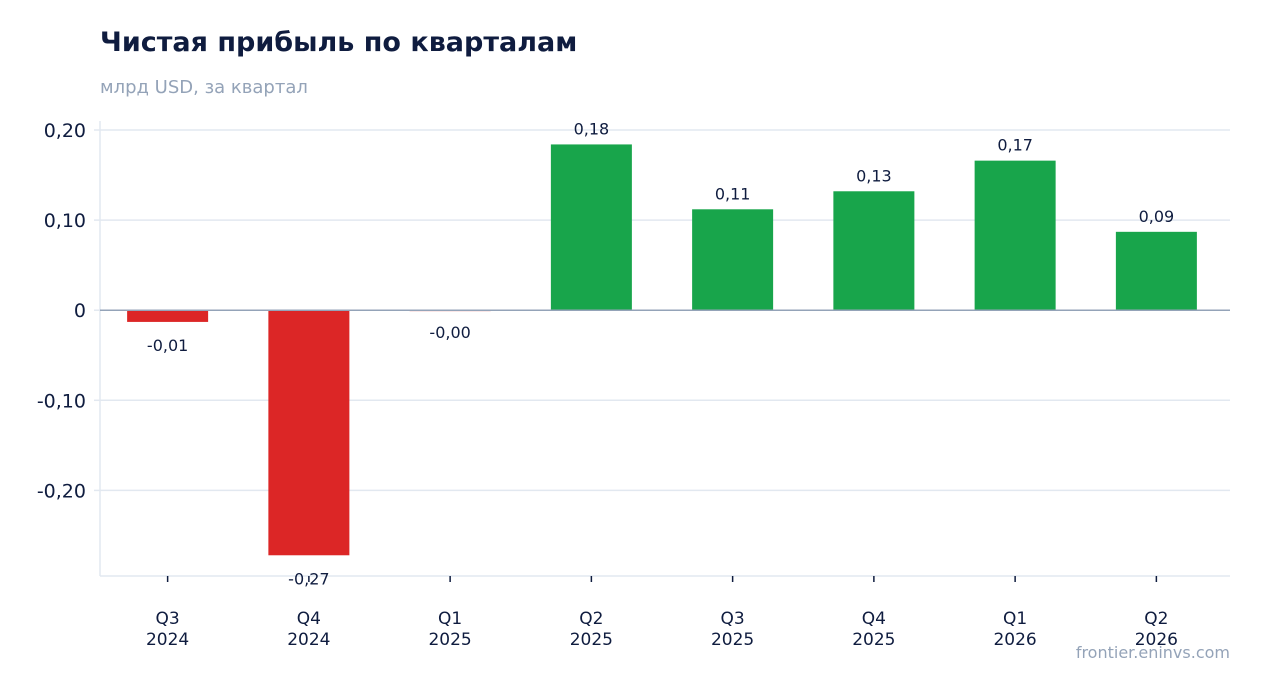 Image resolution: width=1262 pixels, height=693 pixels. What do you see at coordinates (1152, 652) in the screenshot?
I see `source-watermark: frontier.eninvs.com` at bounding box center [1152, 652].